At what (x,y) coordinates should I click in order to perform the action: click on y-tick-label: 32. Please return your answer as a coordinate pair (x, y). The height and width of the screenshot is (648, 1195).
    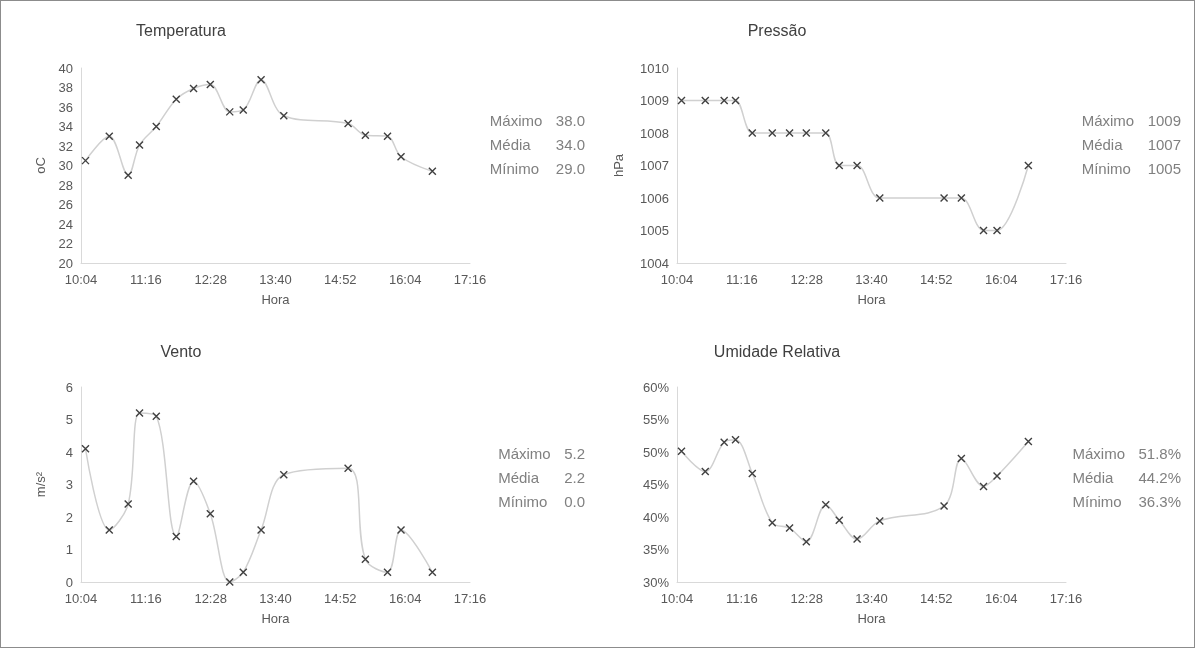
    Looking at the image, I should click on (65, 146).